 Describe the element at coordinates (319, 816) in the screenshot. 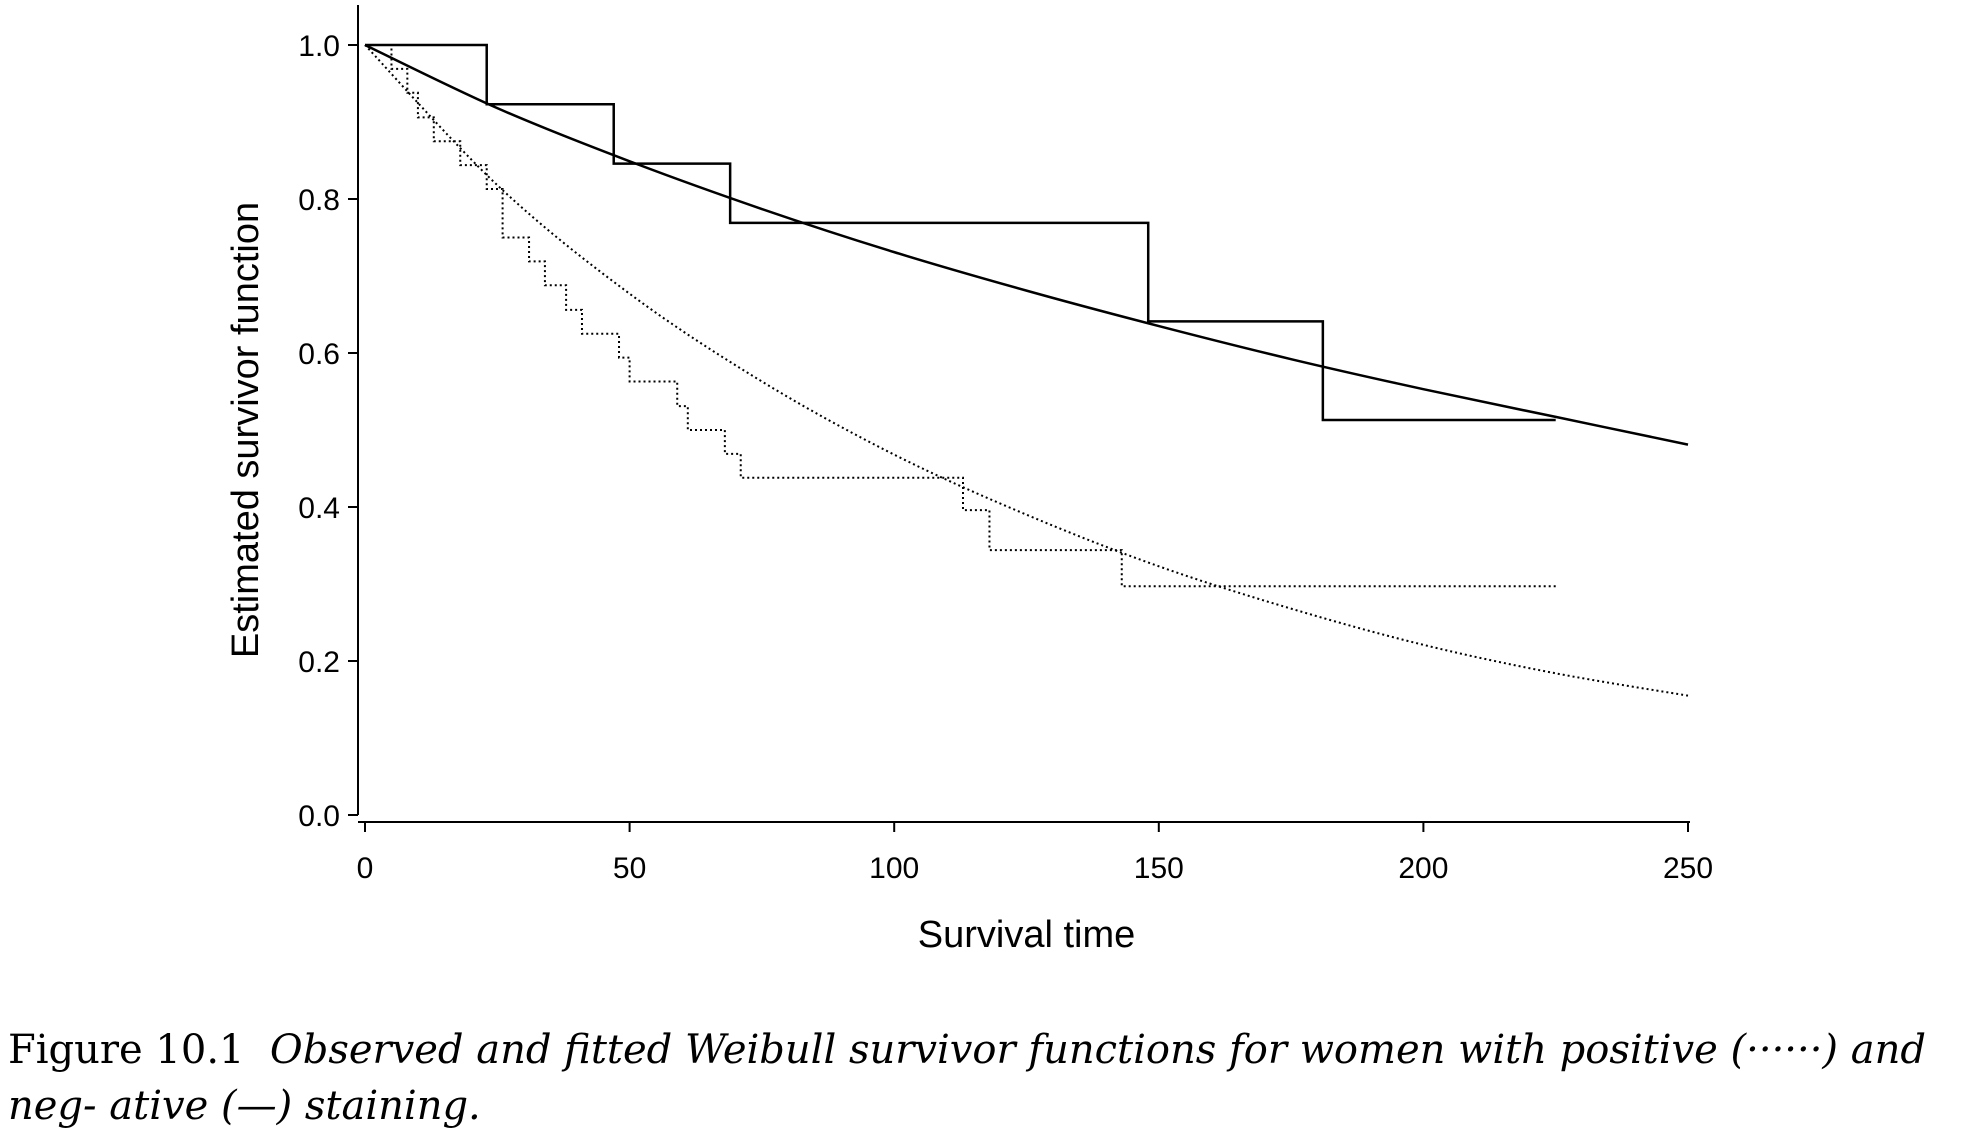

I see `y-tick-label: 0.0` at that location.